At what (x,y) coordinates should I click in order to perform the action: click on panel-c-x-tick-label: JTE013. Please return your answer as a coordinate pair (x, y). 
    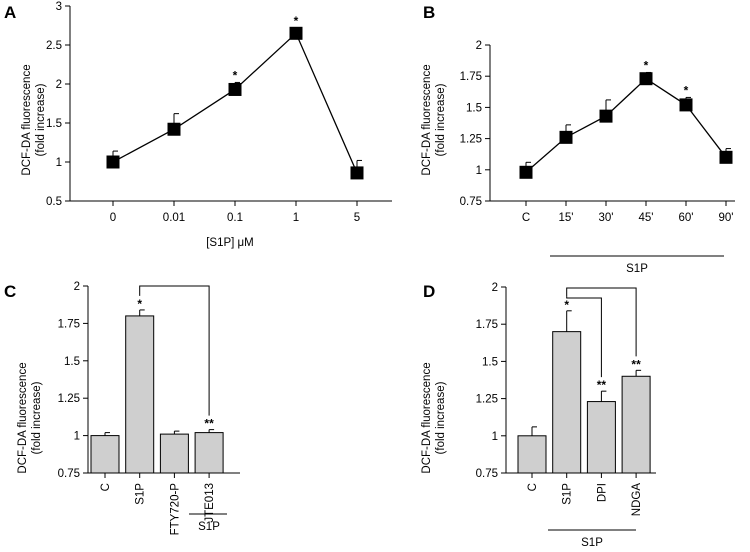
    Looking at the image, I should click on (210, 503).